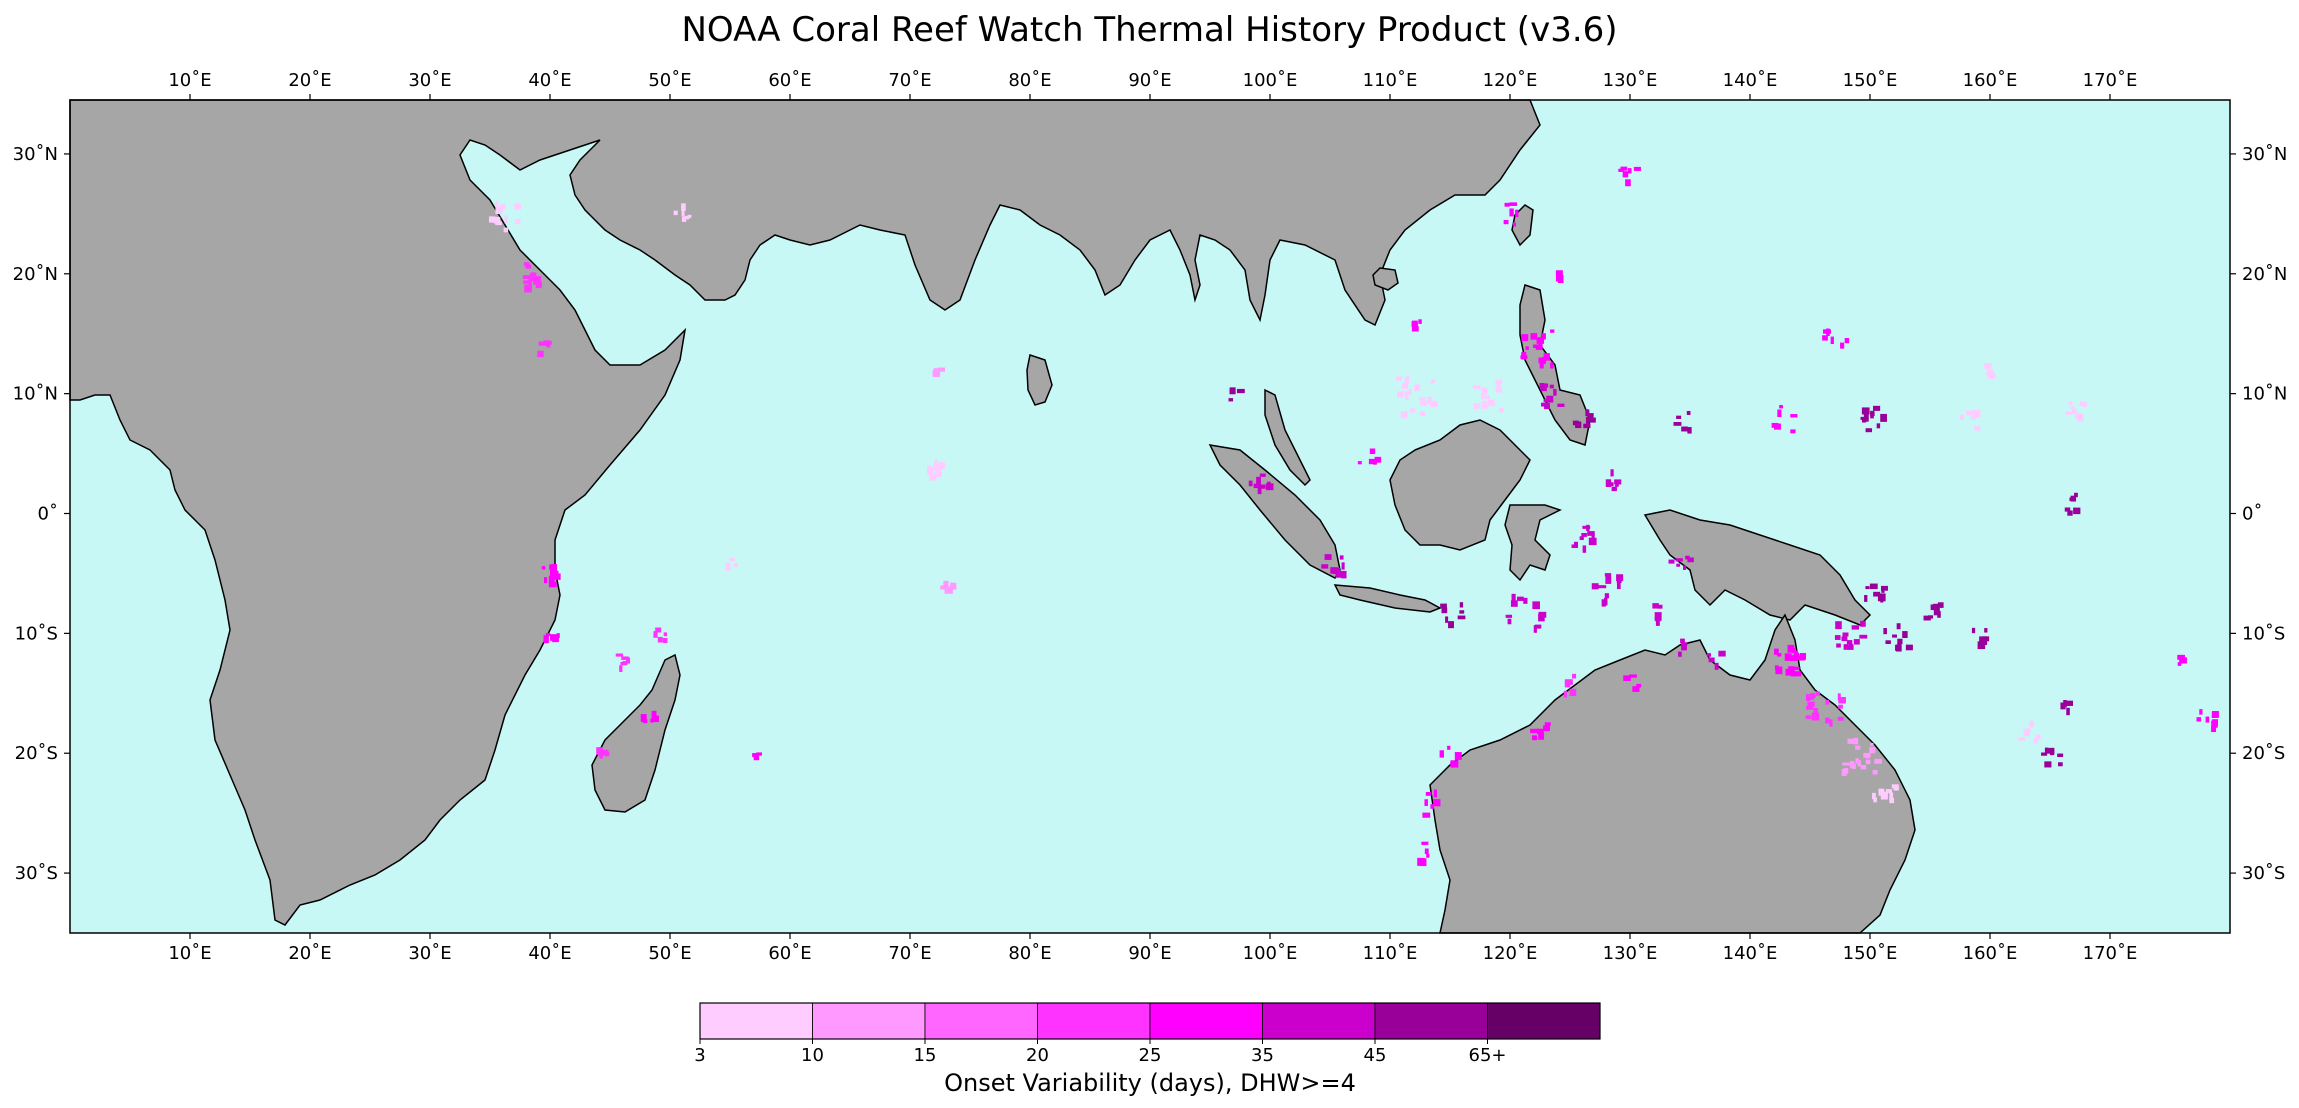  Describe the element at coordinates (1037, 1055) in the screenshot. I see `colorbar-tick-label: 20` at that location.